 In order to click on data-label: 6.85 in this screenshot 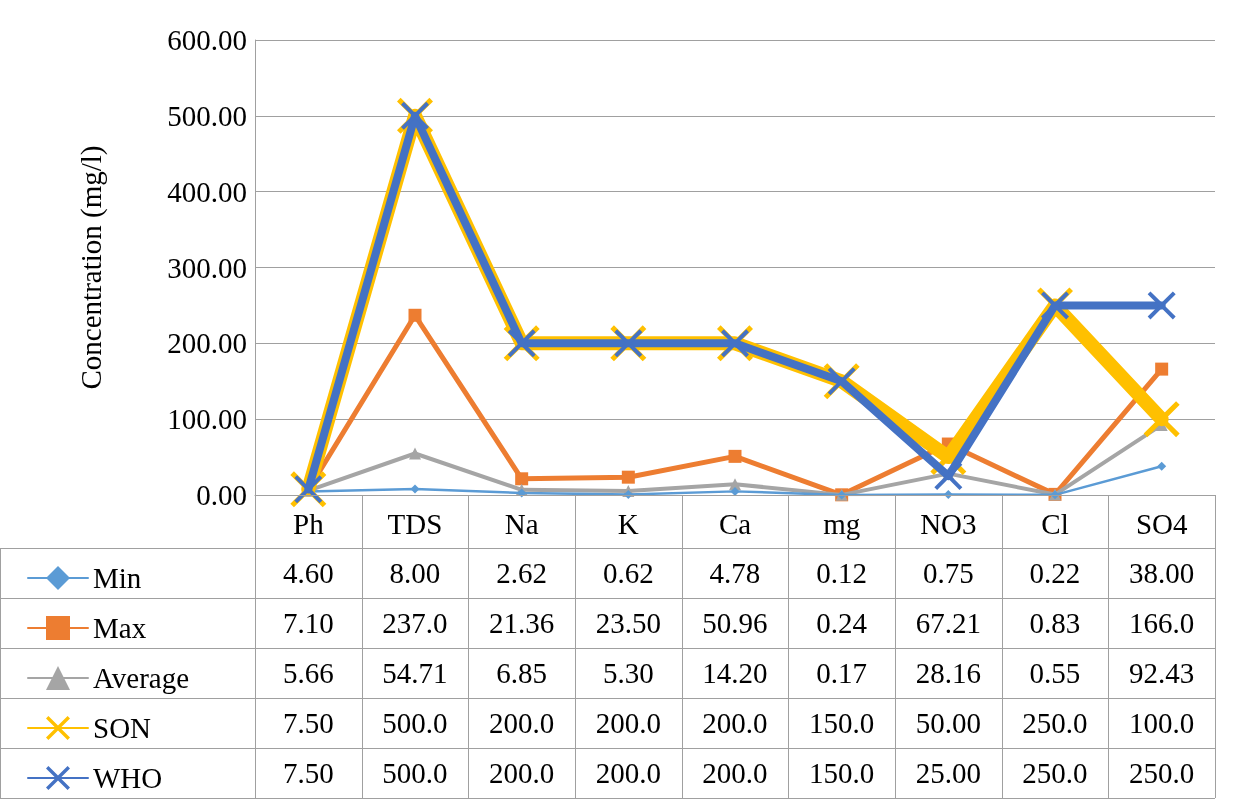, I will do `click(522, 673)`.